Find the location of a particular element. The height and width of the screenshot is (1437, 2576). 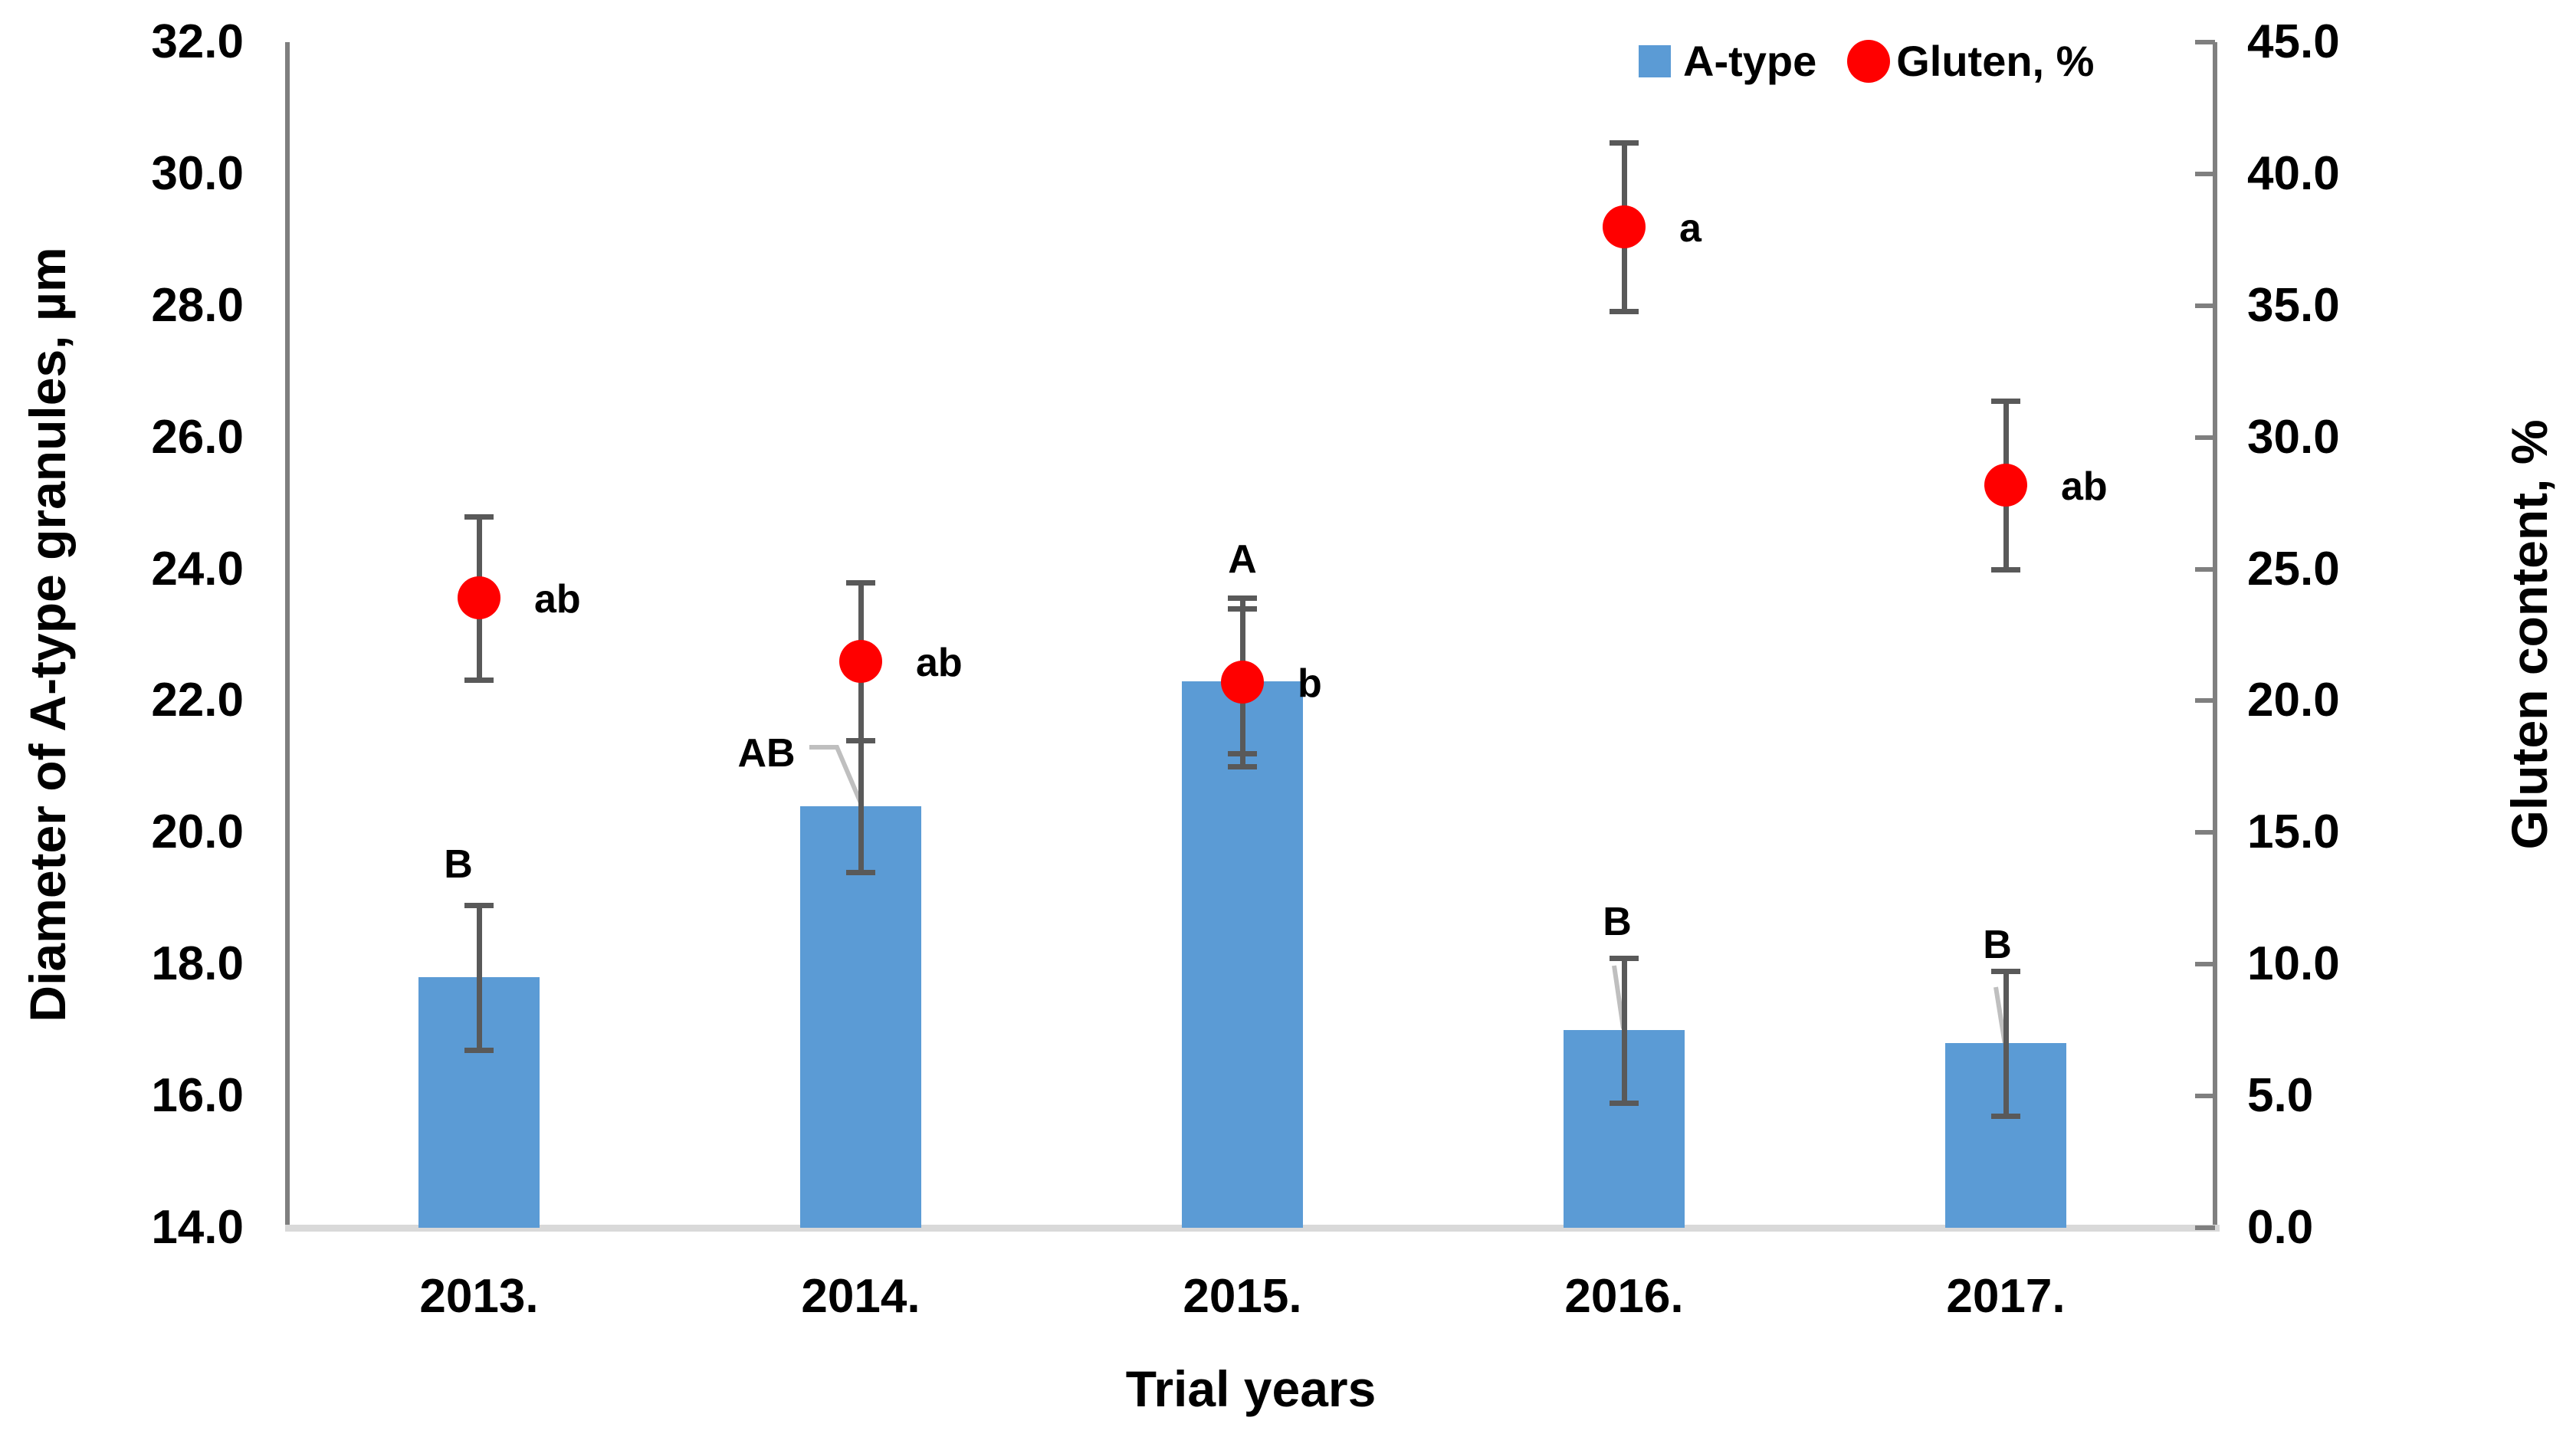

gluten-point-2014 is located at coordinates (860, 661).